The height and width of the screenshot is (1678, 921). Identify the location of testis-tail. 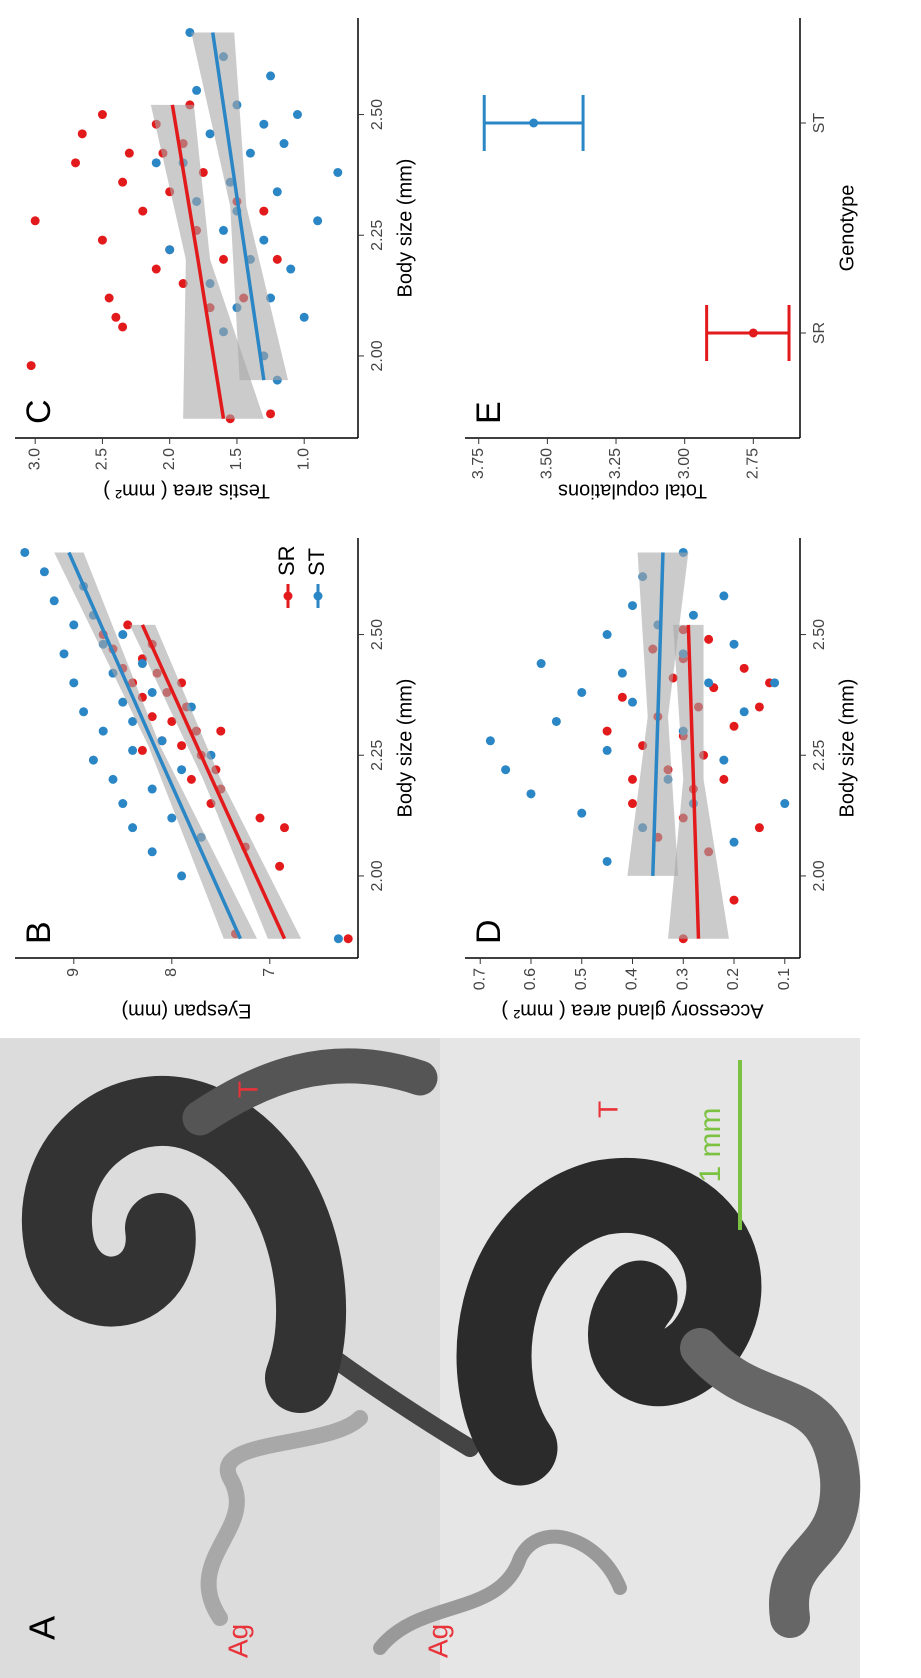
(310, 1092).